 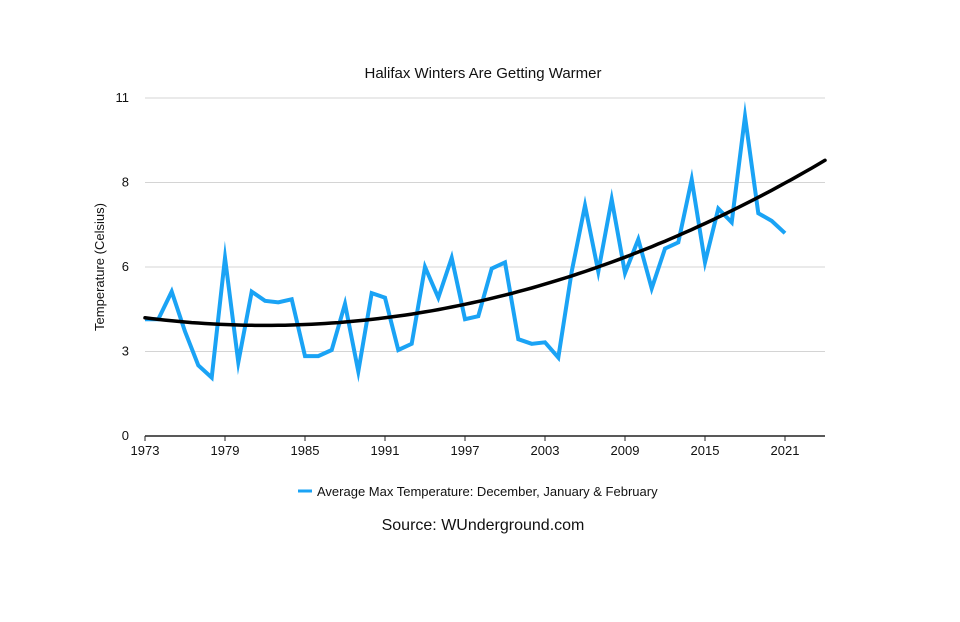 I want to click on y-axis-label: Temperature (Celsius), so click(x=99, y=267).